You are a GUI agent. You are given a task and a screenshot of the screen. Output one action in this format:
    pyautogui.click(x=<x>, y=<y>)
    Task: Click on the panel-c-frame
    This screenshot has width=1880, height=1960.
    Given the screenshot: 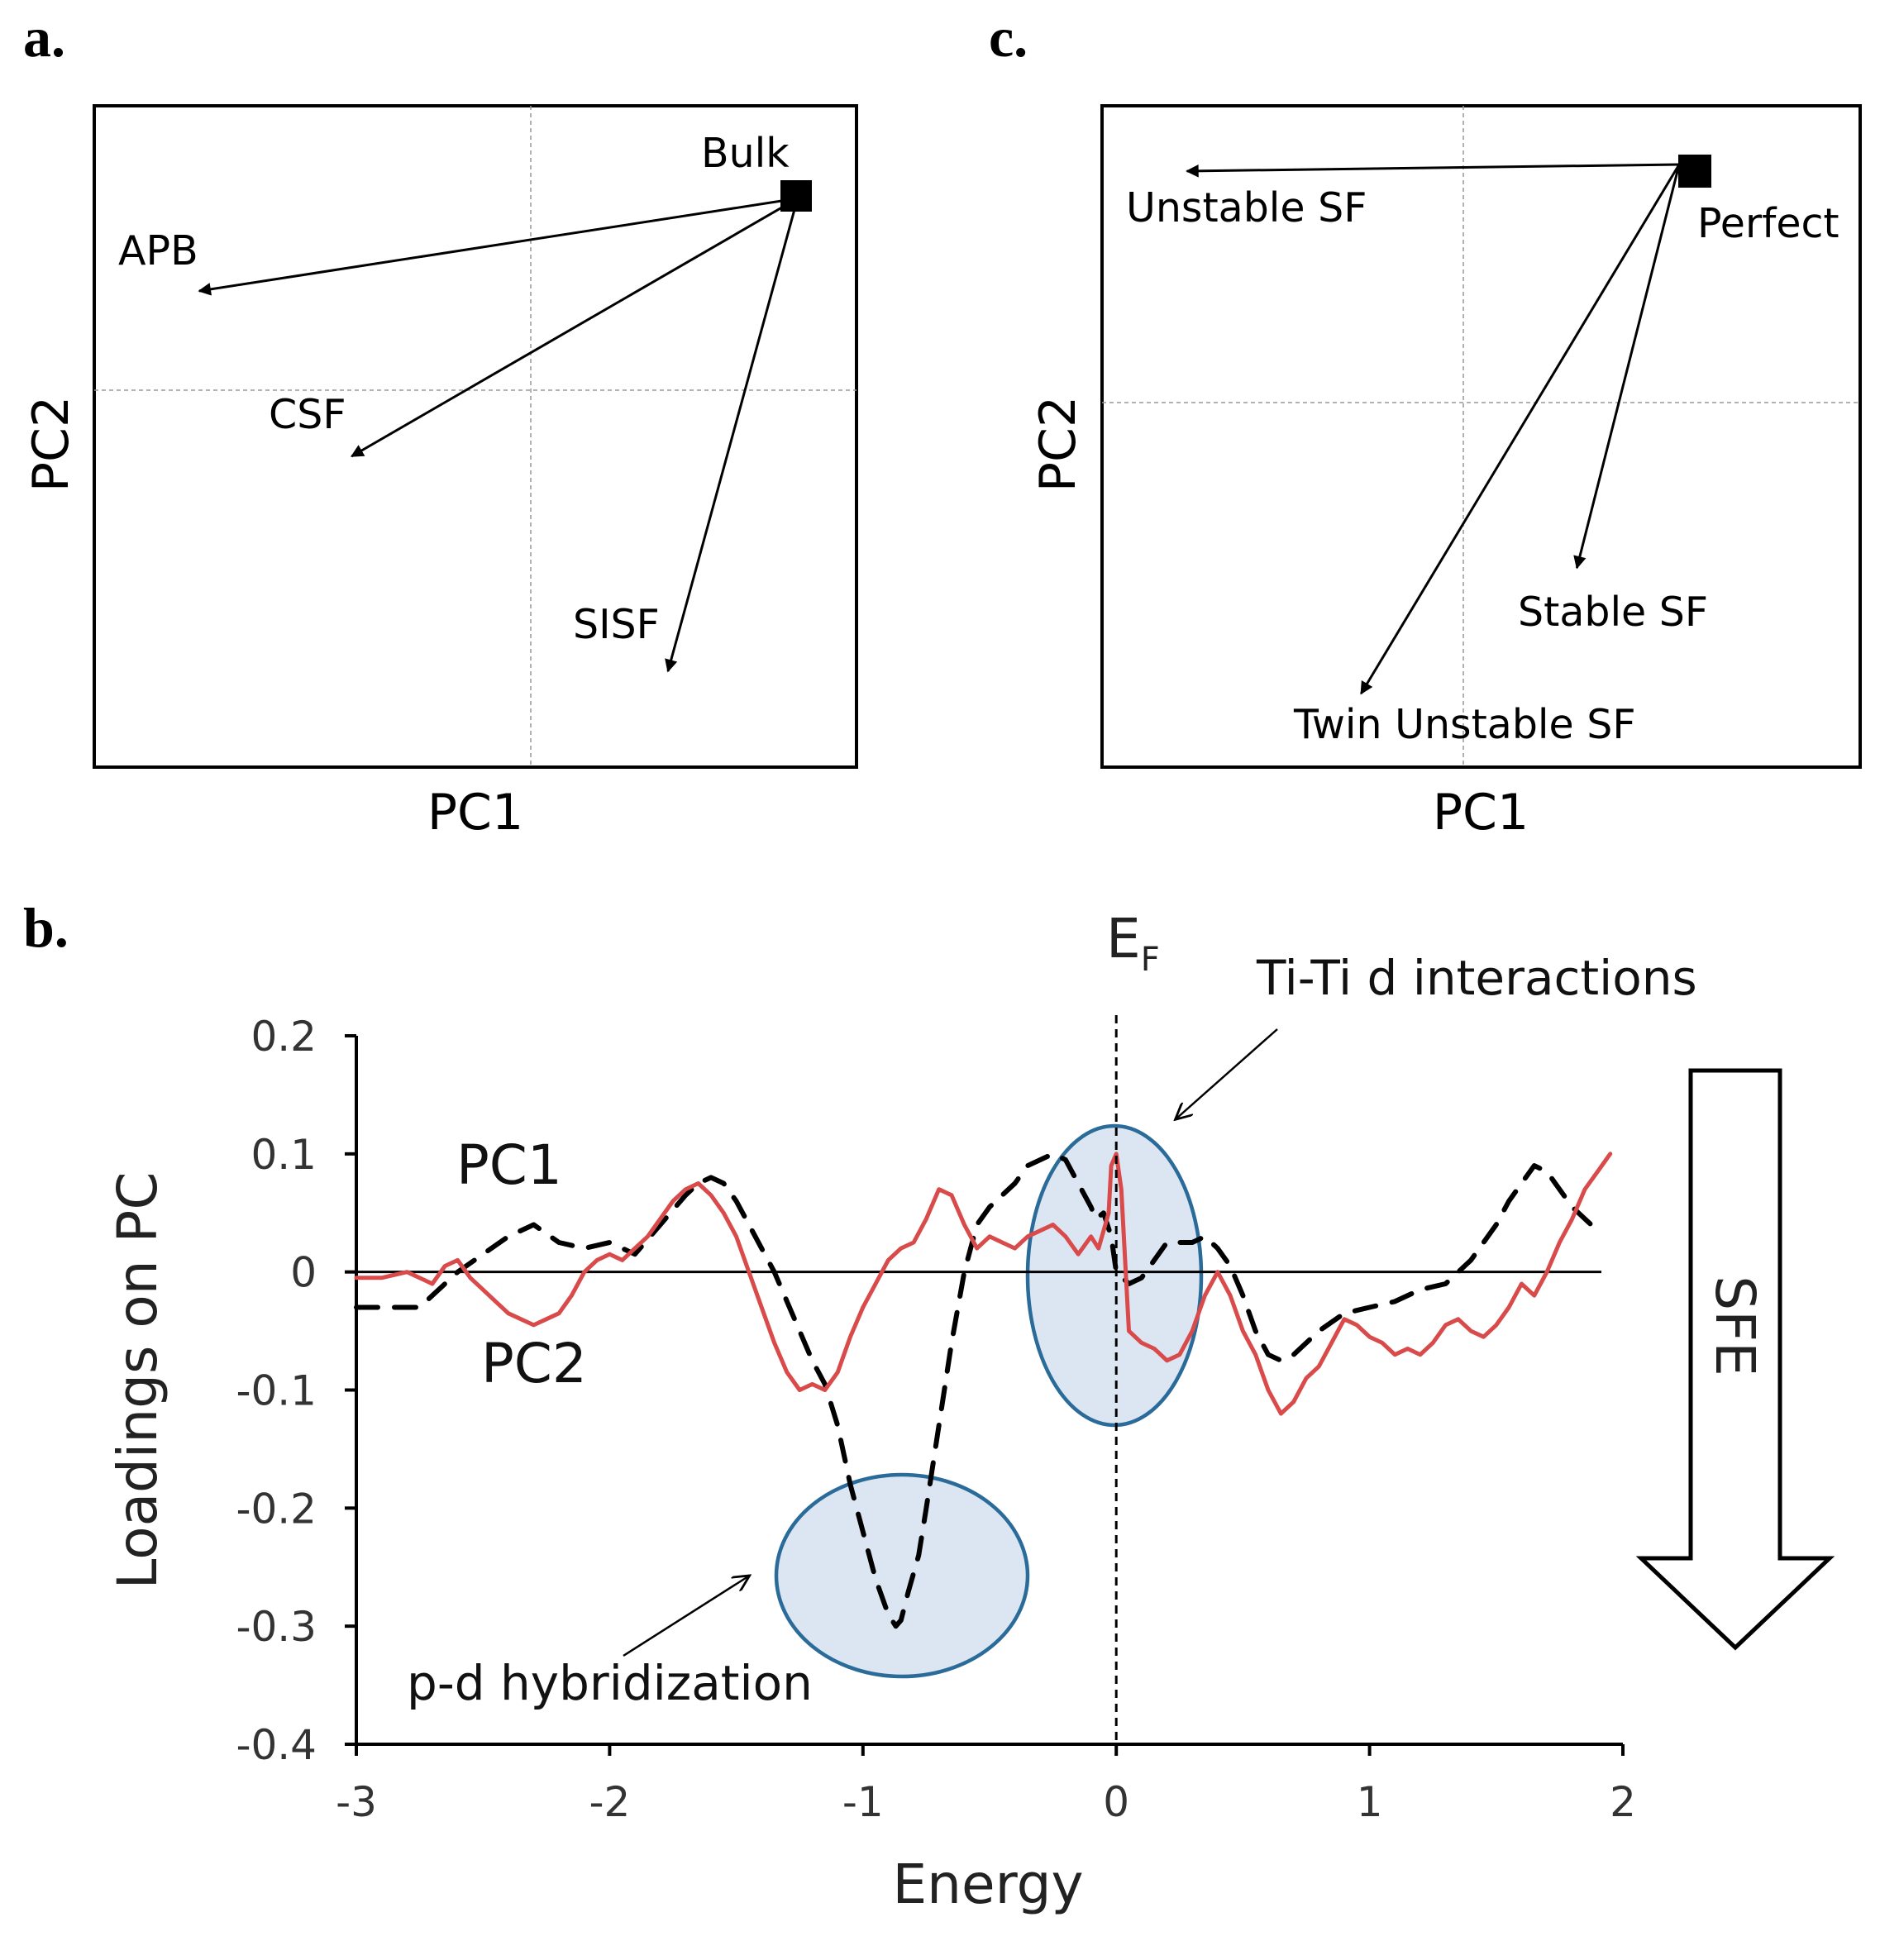 What is the action you would take?
    pyautogui.click(x=1481, y=436)
    